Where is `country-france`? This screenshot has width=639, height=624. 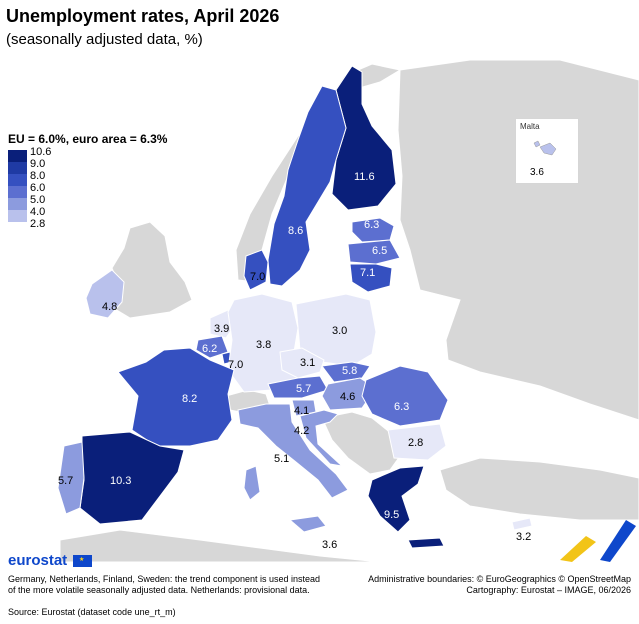
country-france is located at coordinates (176, 397).